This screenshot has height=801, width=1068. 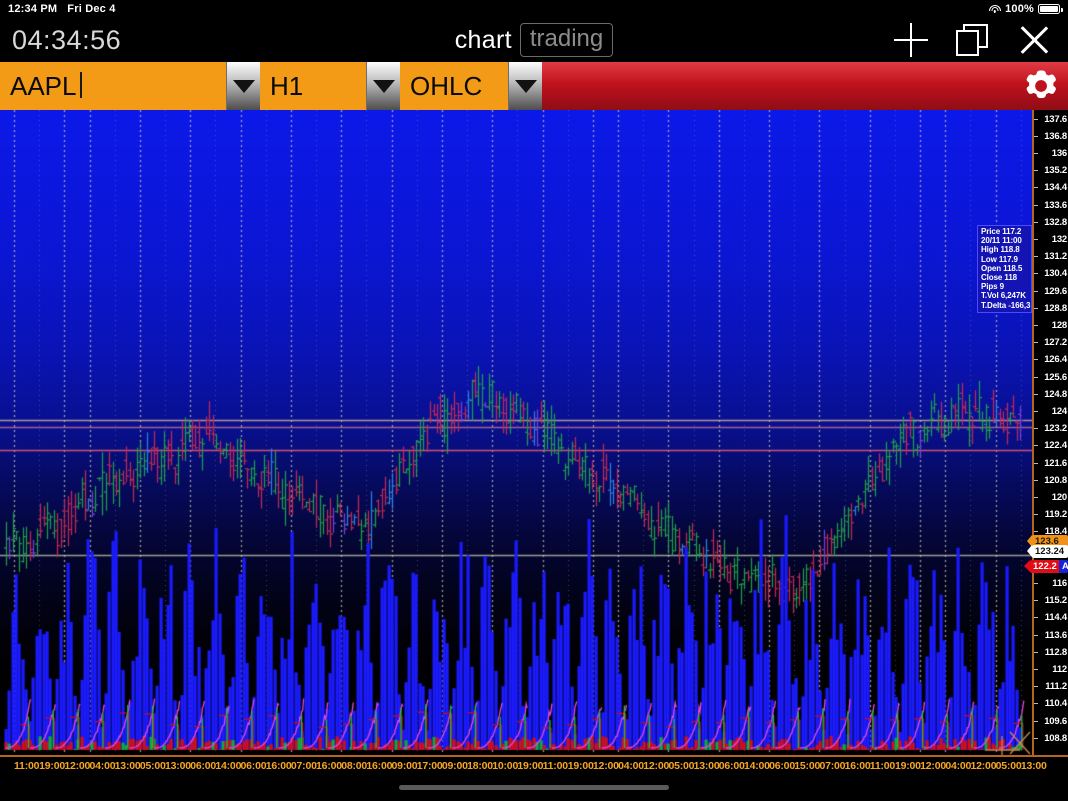 What do you see at coordinates (91, 9) in the screenshot?
I see `status-date: Fri Dec 4` at bounding box center [91, 9].